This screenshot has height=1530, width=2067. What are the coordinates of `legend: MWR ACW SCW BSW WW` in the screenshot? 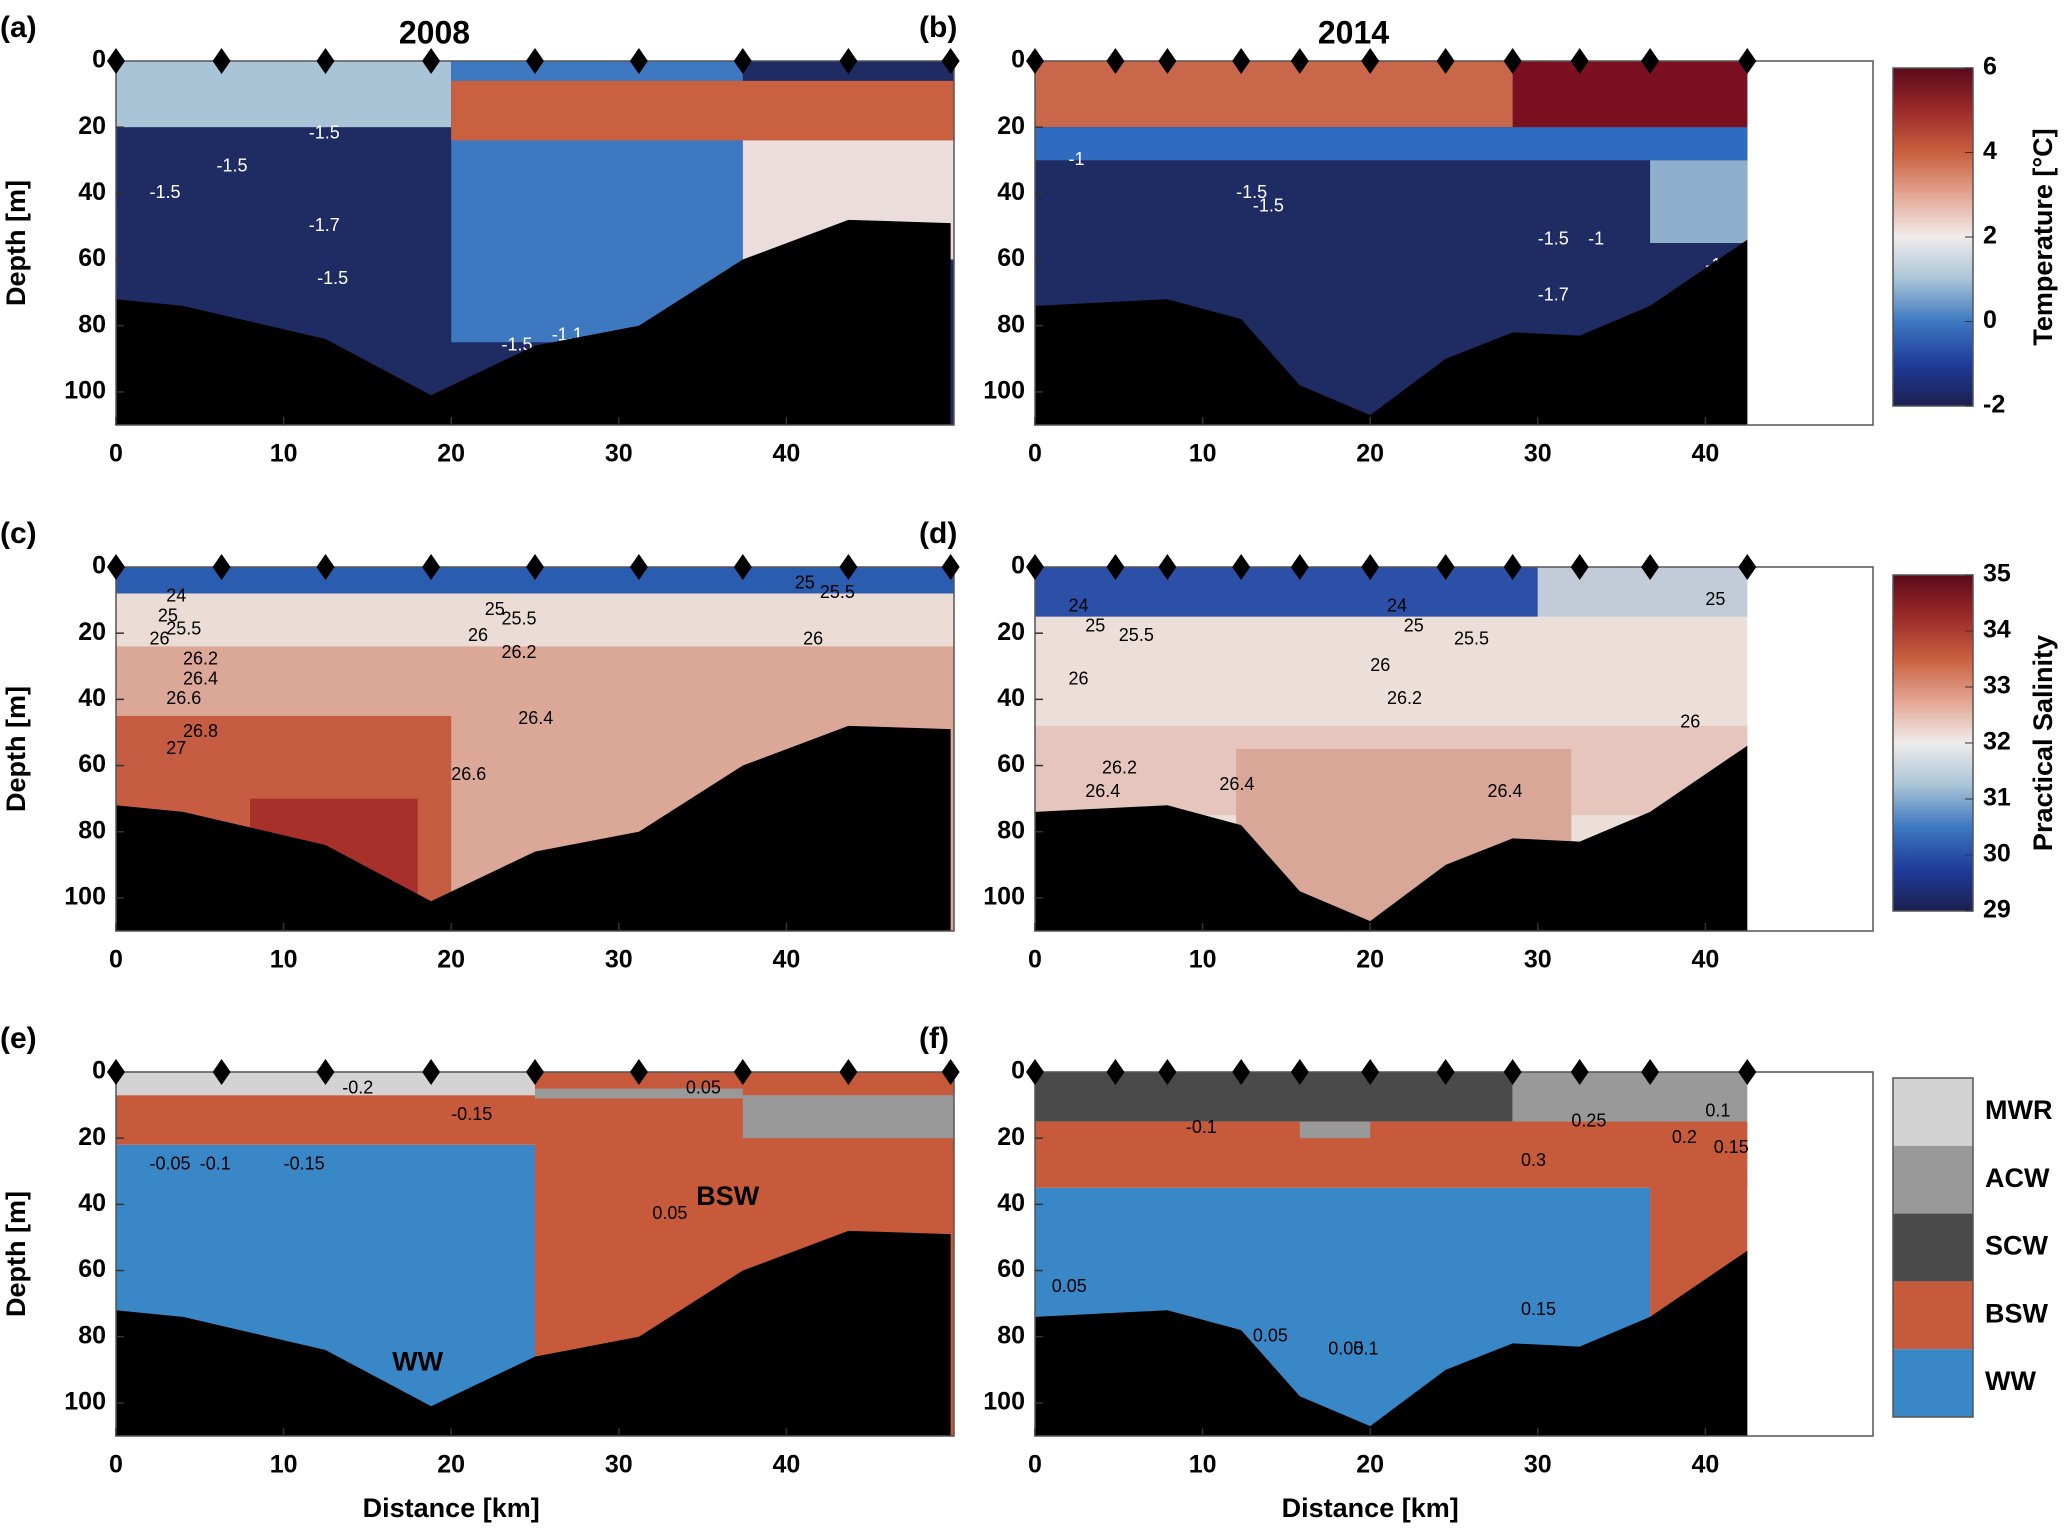 It's located at (1972, 1247).